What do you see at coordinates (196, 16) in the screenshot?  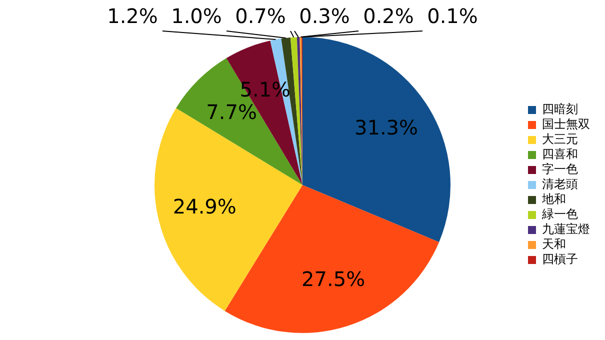 I see `data-label: 1.0%` at bounding box center [196, 16].